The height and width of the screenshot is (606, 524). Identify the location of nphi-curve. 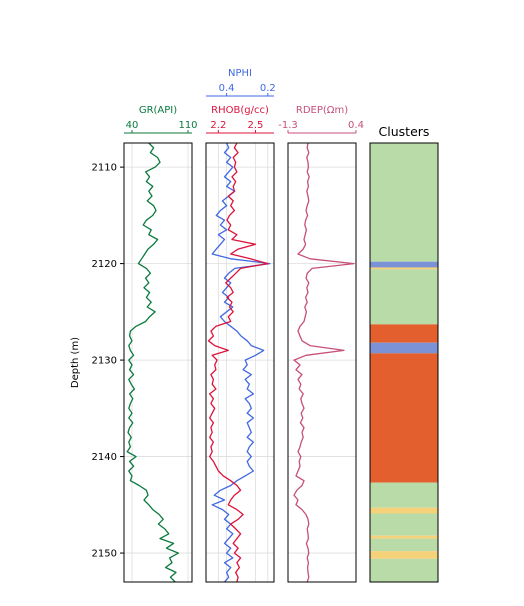
(241, 362).